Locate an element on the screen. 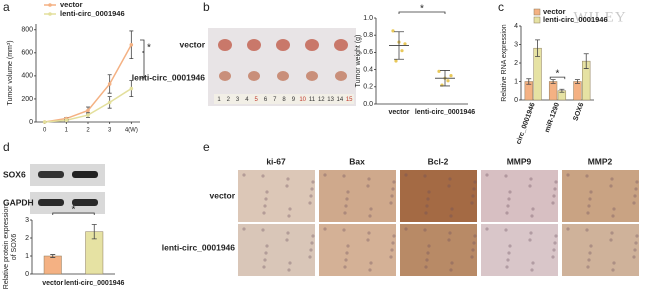 Image resolution: width=650 pixels, height=289 pixels. ruler-number: 1 is located at coordinates (219, 100).